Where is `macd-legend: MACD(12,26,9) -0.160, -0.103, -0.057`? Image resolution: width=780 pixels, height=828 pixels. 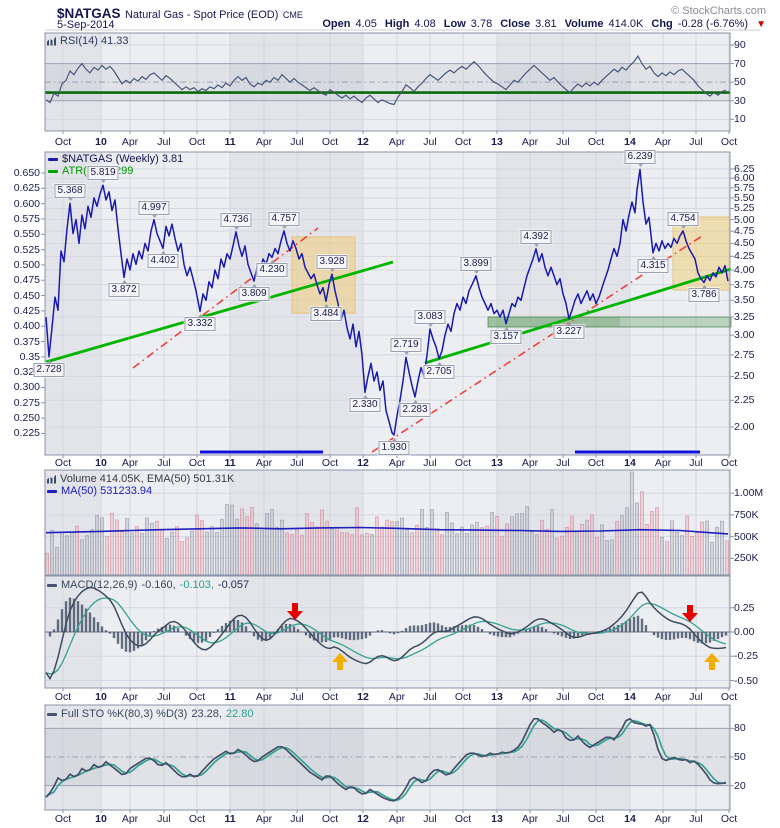 macd-legend: MACD(12,26,9) -0.160, -0.103, -0.057 is located at coordinates (148, 585).